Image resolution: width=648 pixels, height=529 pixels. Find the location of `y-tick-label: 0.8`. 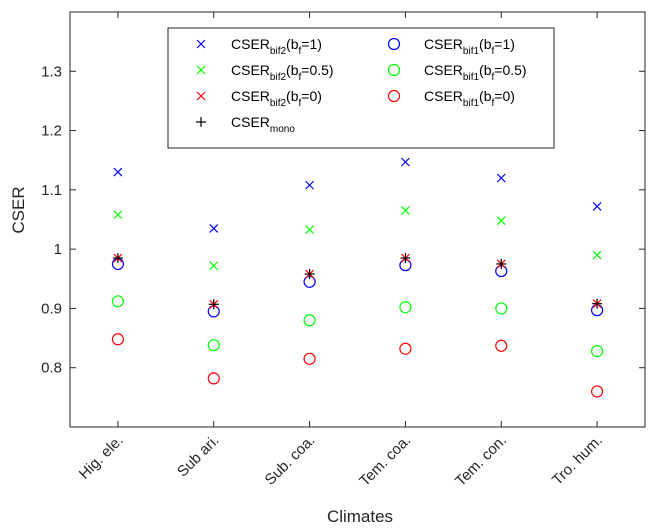

y-tick-label: 0.8 is located at coordinates (51, 368).